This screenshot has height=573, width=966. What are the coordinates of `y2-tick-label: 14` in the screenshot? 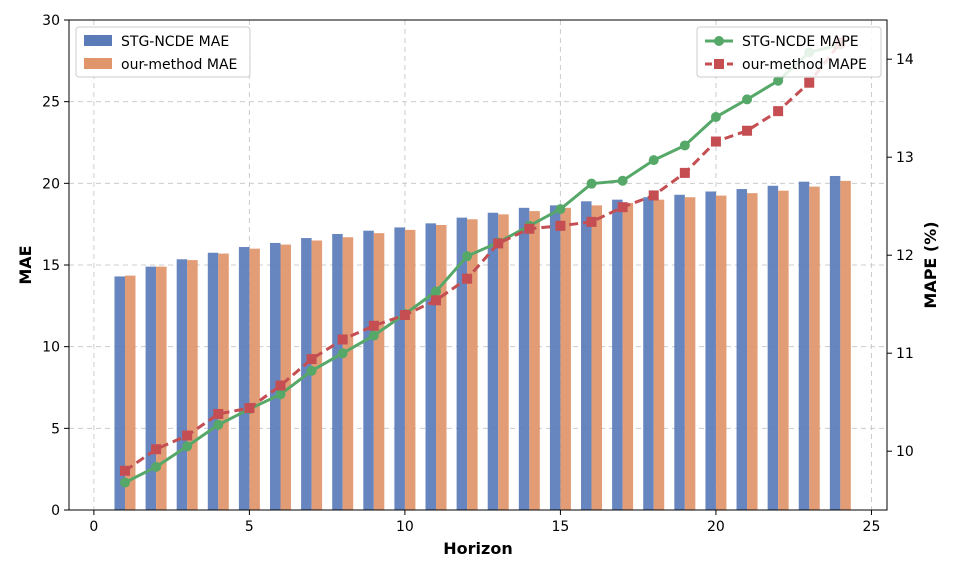 It's located at (905, 60).